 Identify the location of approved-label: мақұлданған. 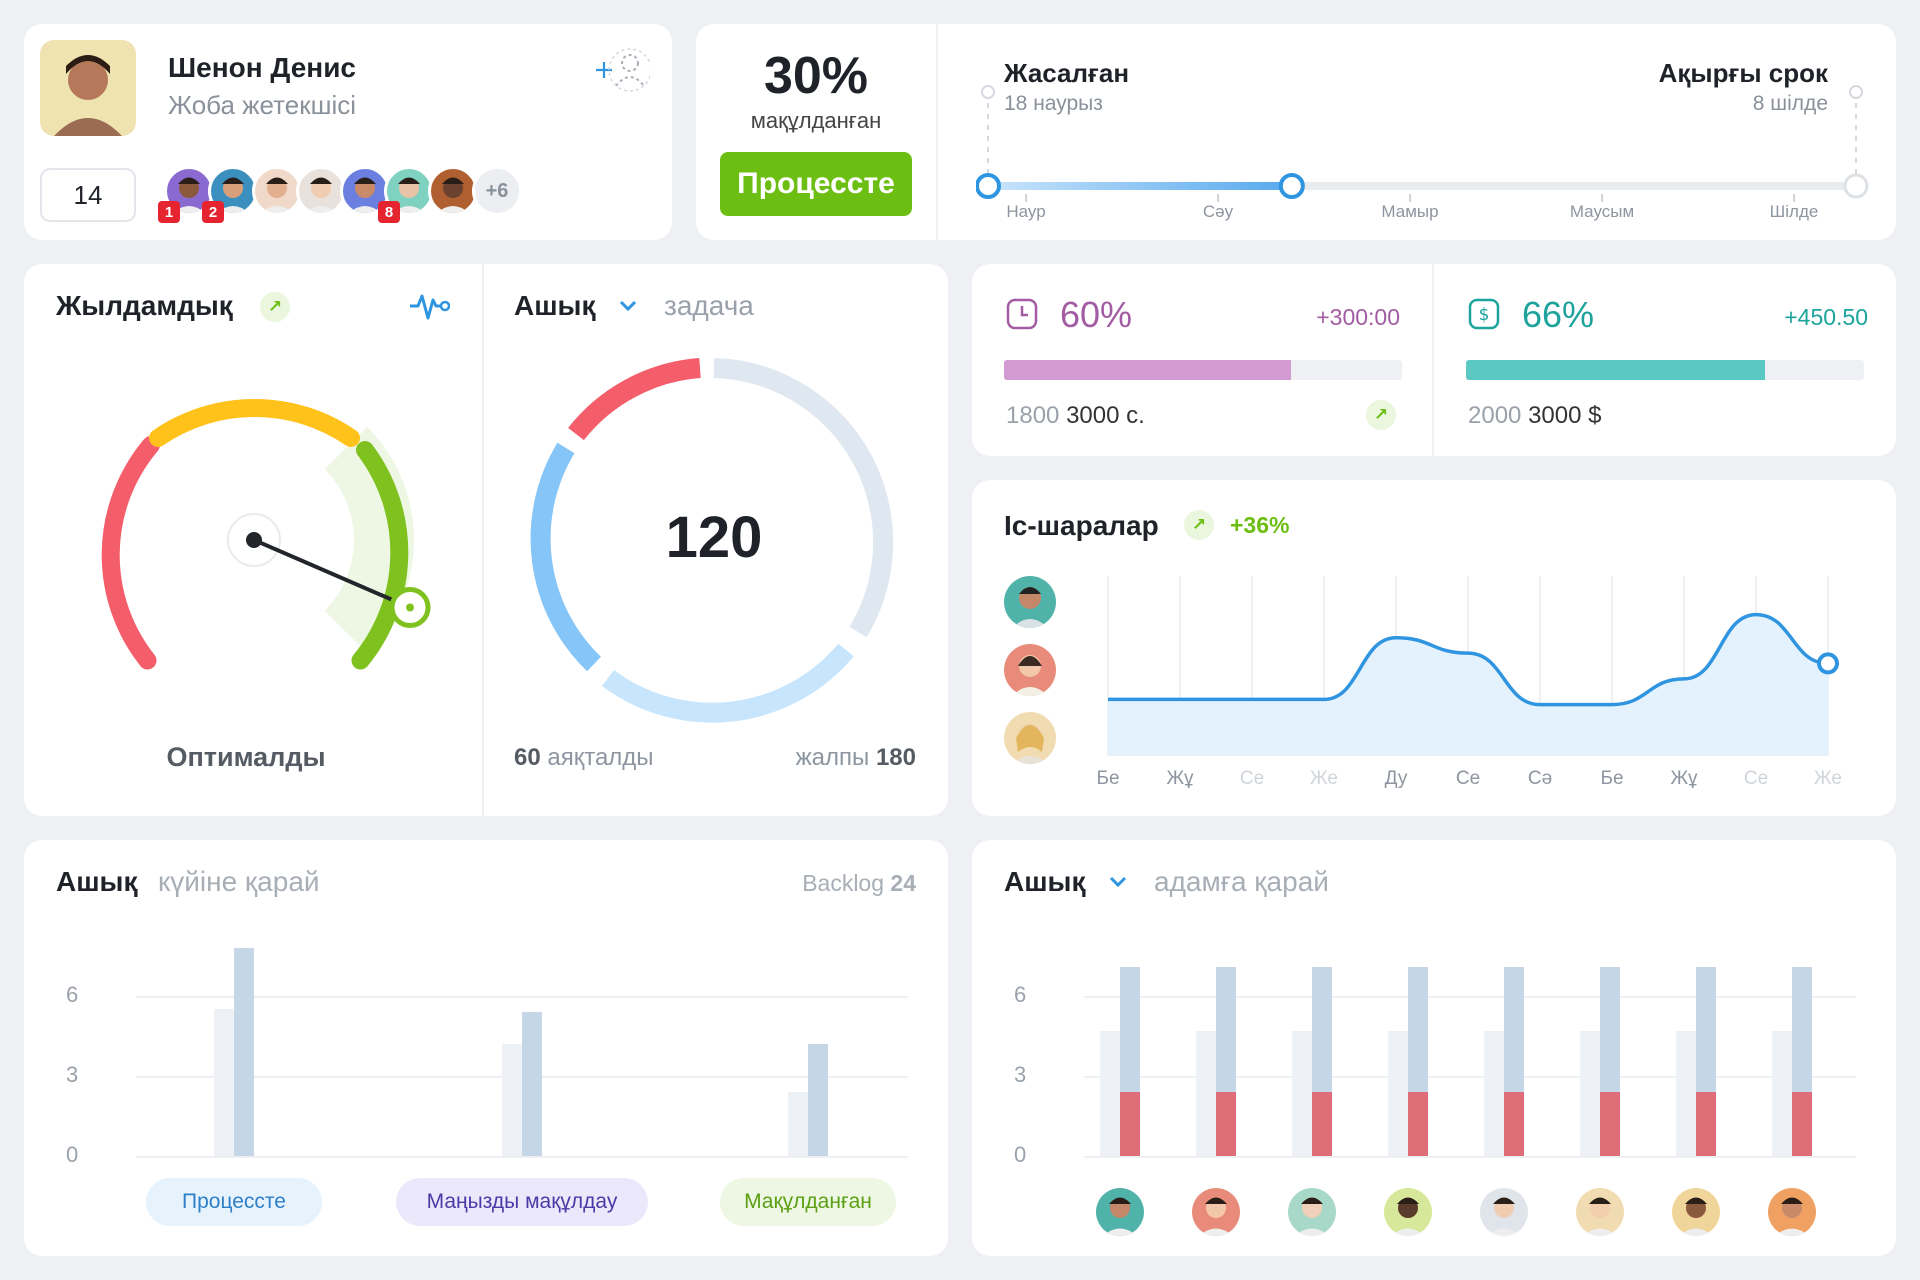
(816, 120).